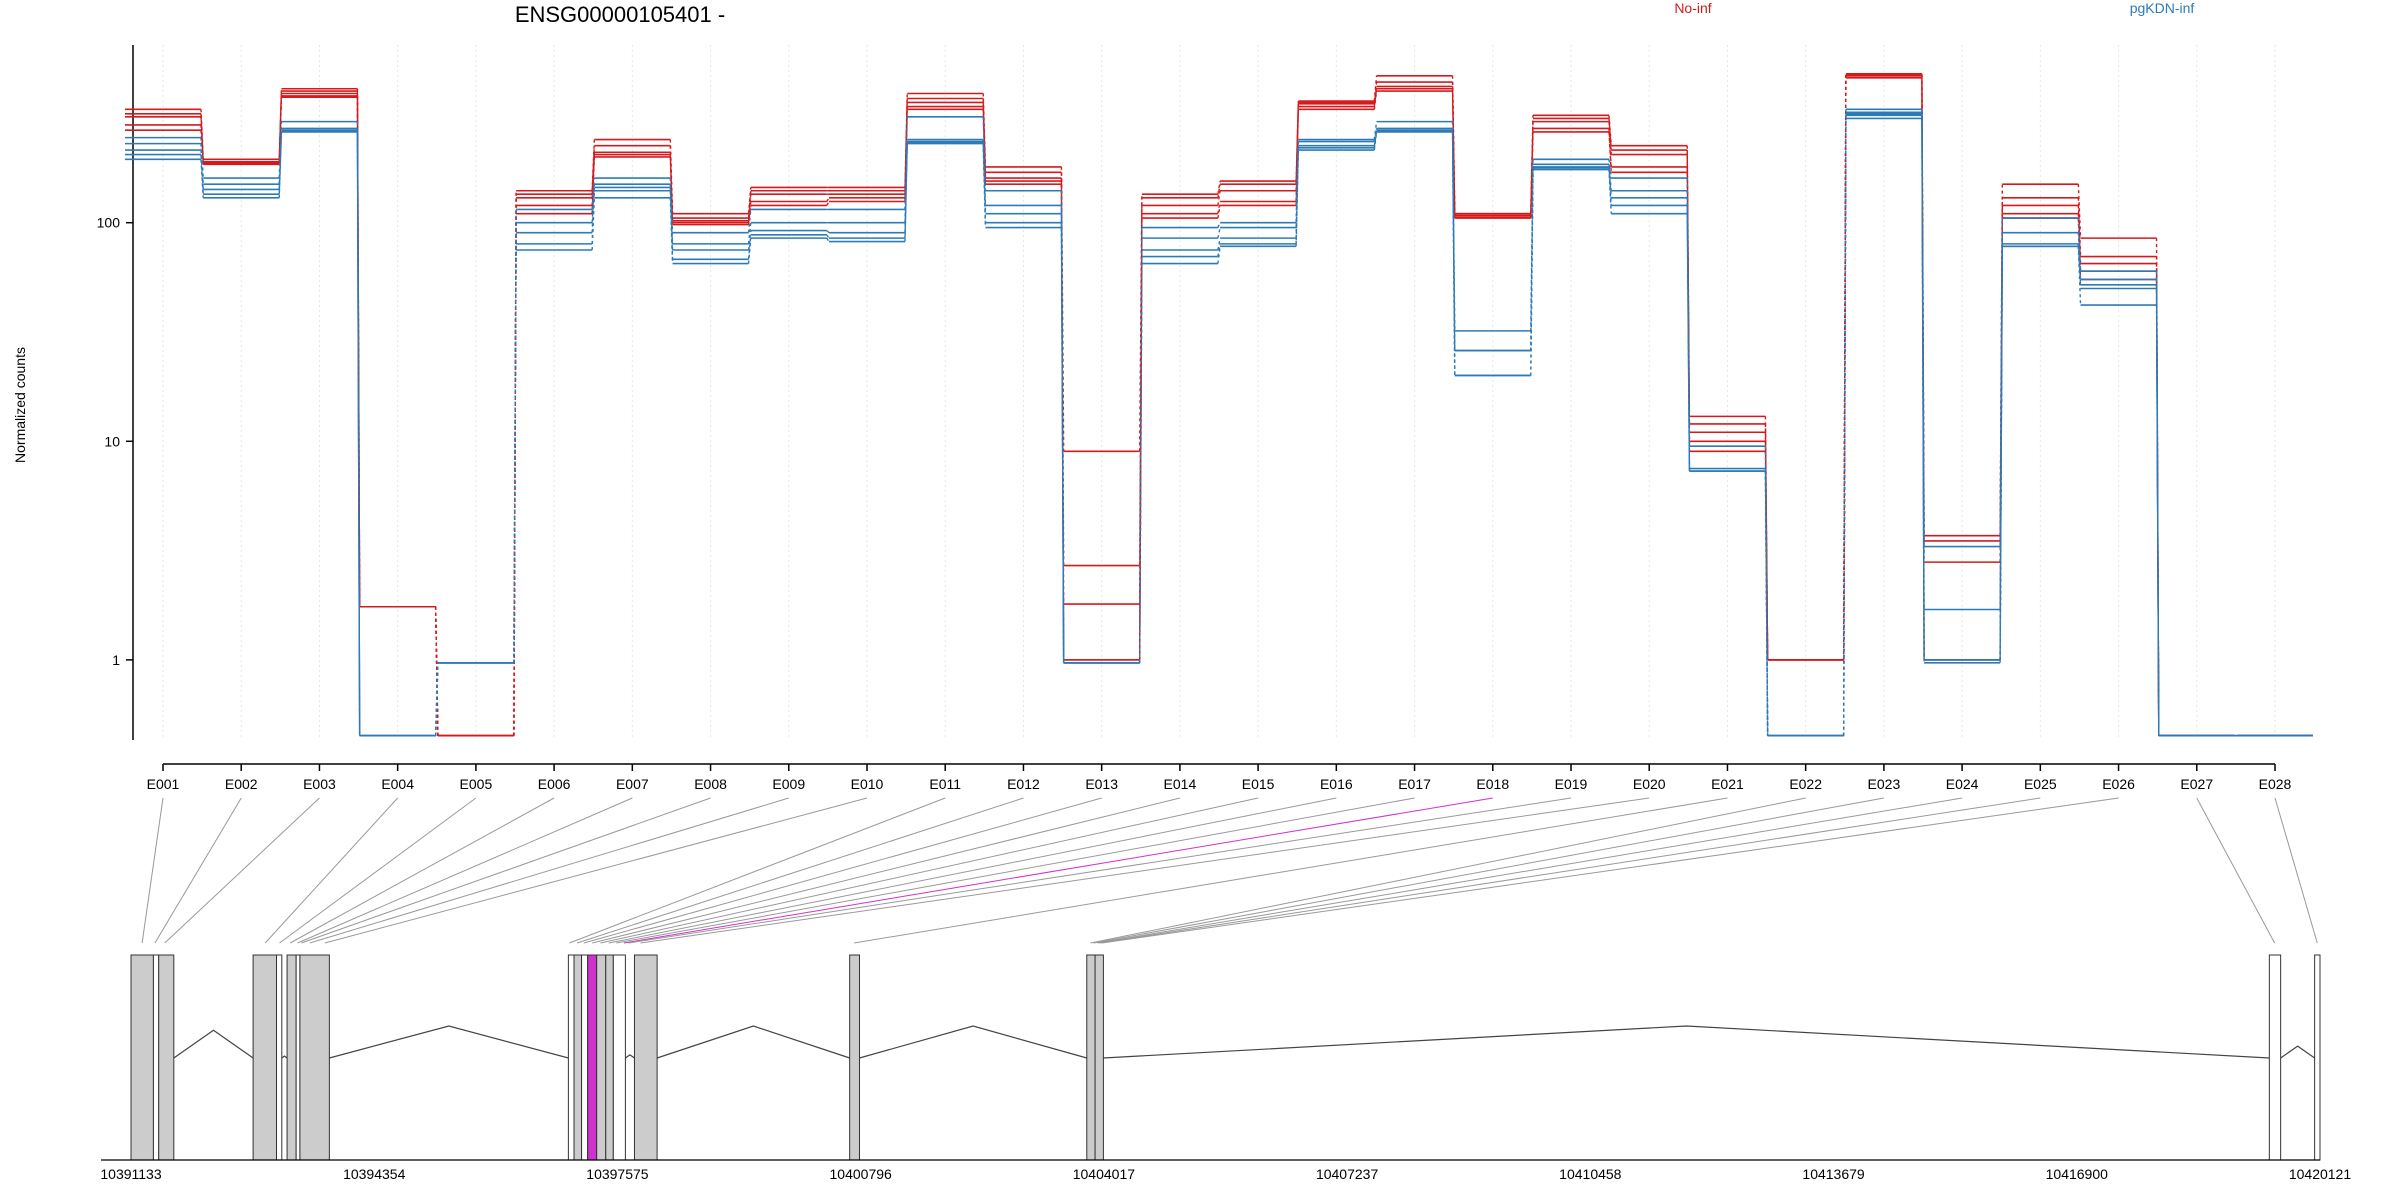 This screenshot has width=2400, height=1200. I want to click on connector-e016, so click(972, 870).